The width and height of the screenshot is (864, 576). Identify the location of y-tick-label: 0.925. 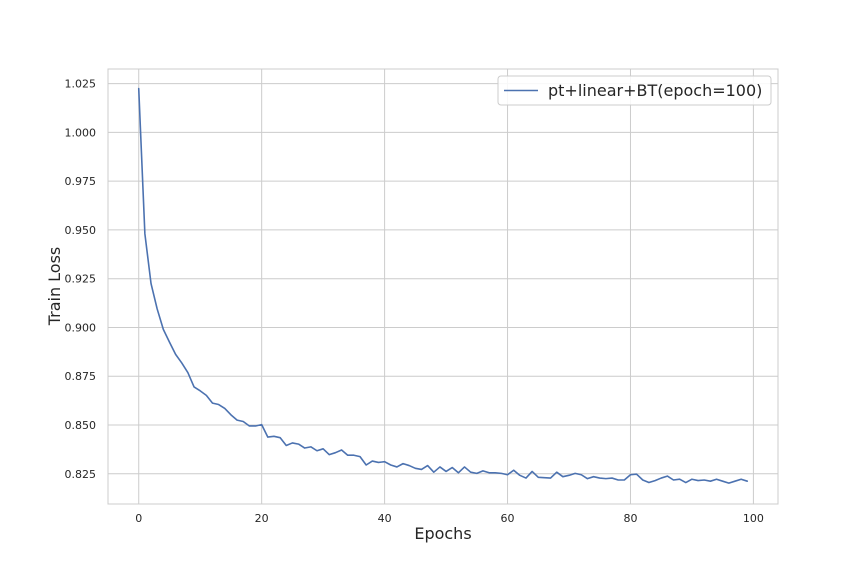
(81, 279).